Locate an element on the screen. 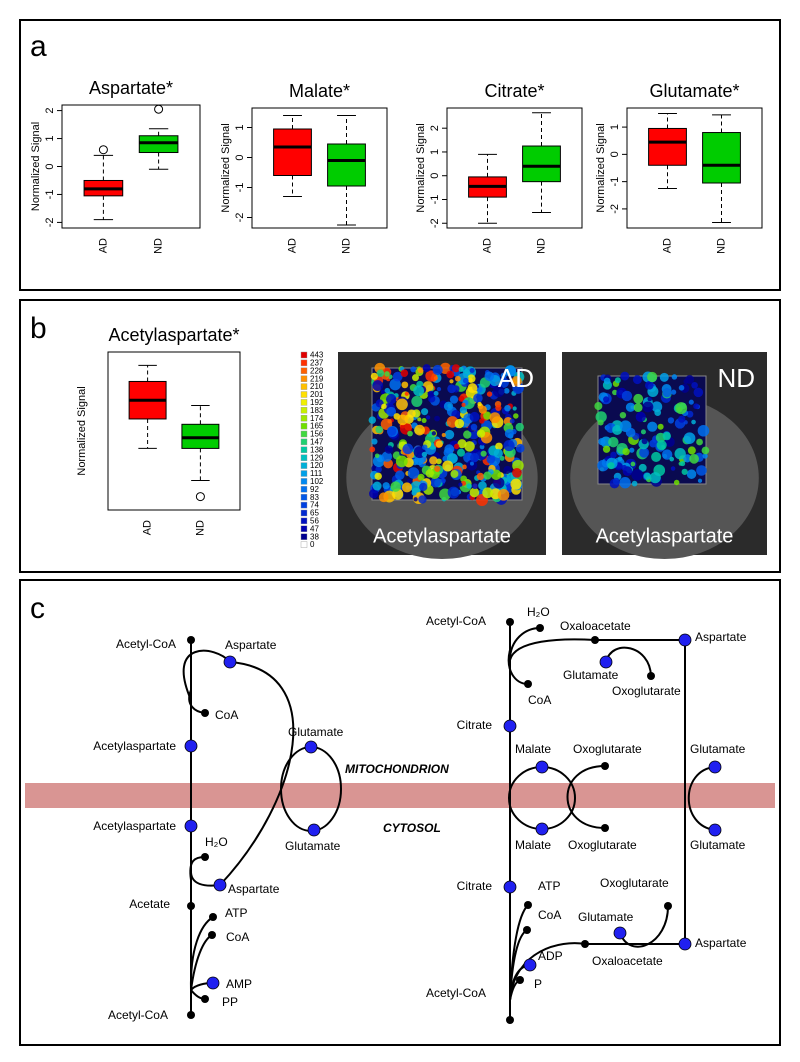 This screenshot has height=1062, width=800. metabolite-label: Malate is located at coordinates (533, 845).